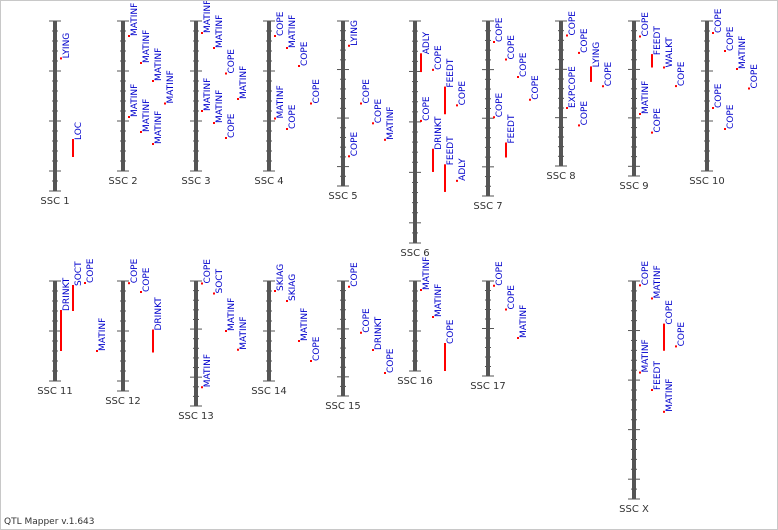 Image resolution: width=778 pixels, height=530 pixels. I want to click on chromosome-label: SSC 4, so click(268, 181).